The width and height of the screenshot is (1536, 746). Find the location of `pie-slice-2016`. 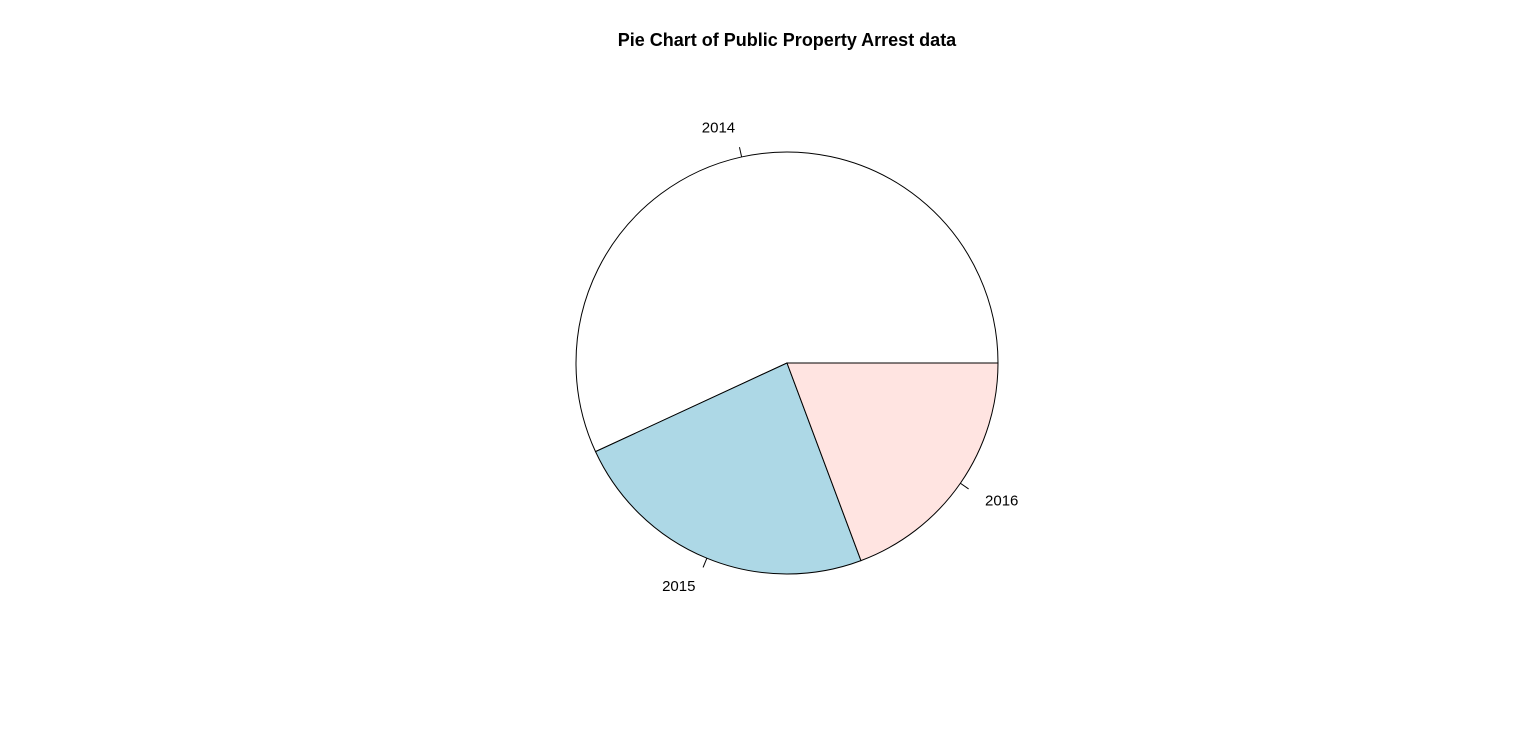

pie-slice-2016 is located at coordinates (892, 462).